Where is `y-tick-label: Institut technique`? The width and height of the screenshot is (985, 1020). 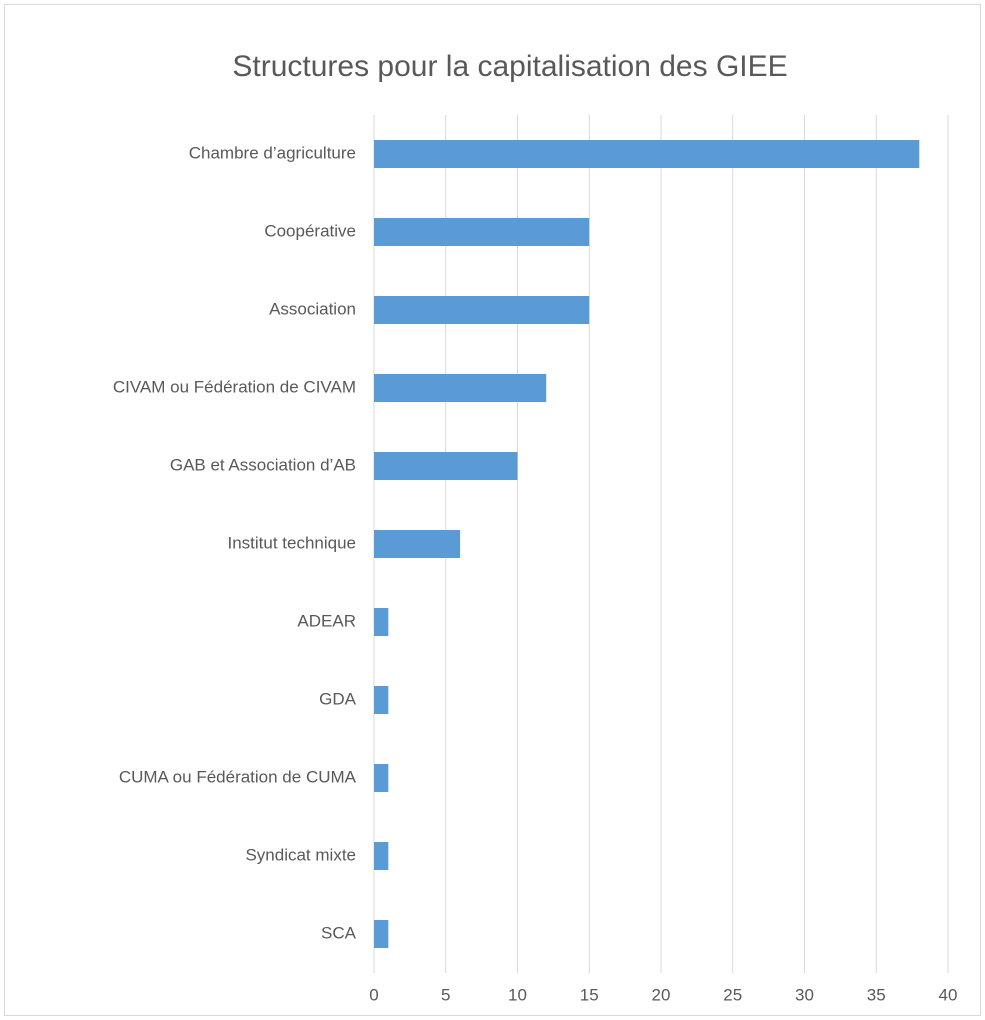
y-tick-label: Institut technique is located at coordinates (291, 542).